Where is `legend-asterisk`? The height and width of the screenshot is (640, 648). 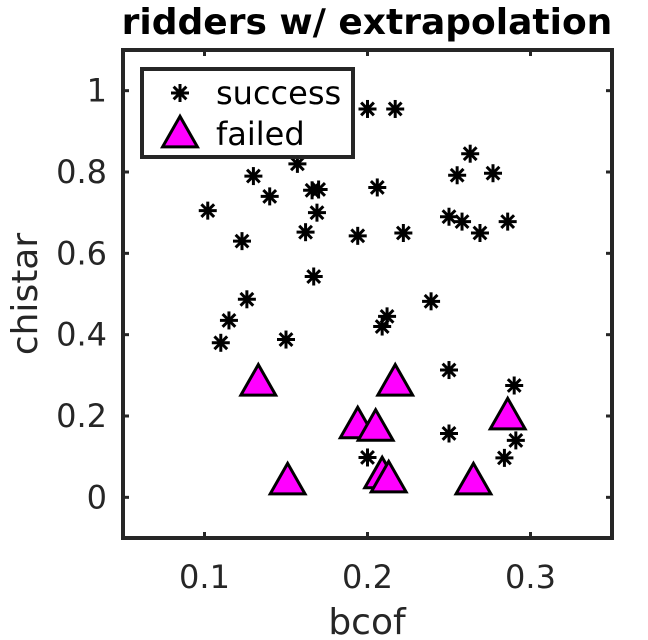 legend-asterisk is located at coordinates (180, 93).